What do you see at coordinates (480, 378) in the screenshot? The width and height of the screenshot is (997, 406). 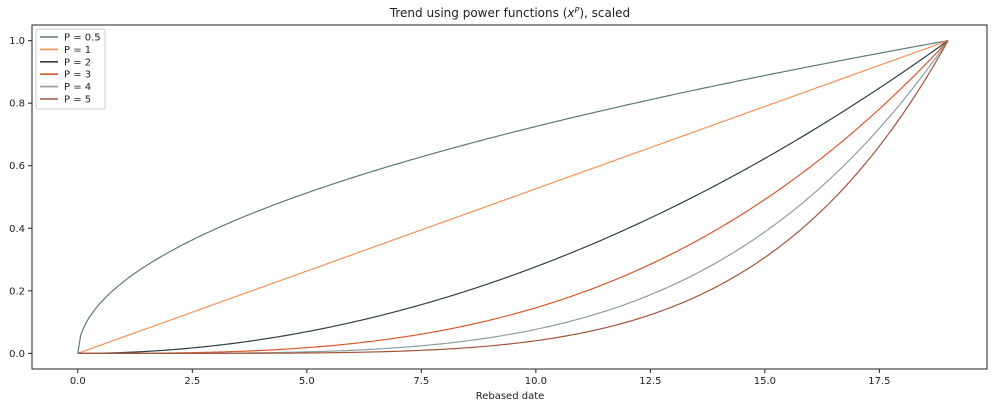 I see `x-axis: 0.0 2.5 5.0 7.5 10.0 12.5 15.0 17.5` at bounding box center [480, 378].